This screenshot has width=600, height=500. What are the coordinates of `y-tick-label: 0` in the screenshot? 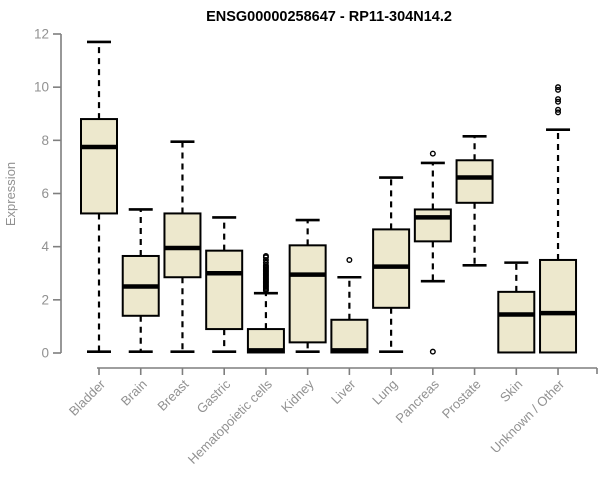 It's located at (45, 353).